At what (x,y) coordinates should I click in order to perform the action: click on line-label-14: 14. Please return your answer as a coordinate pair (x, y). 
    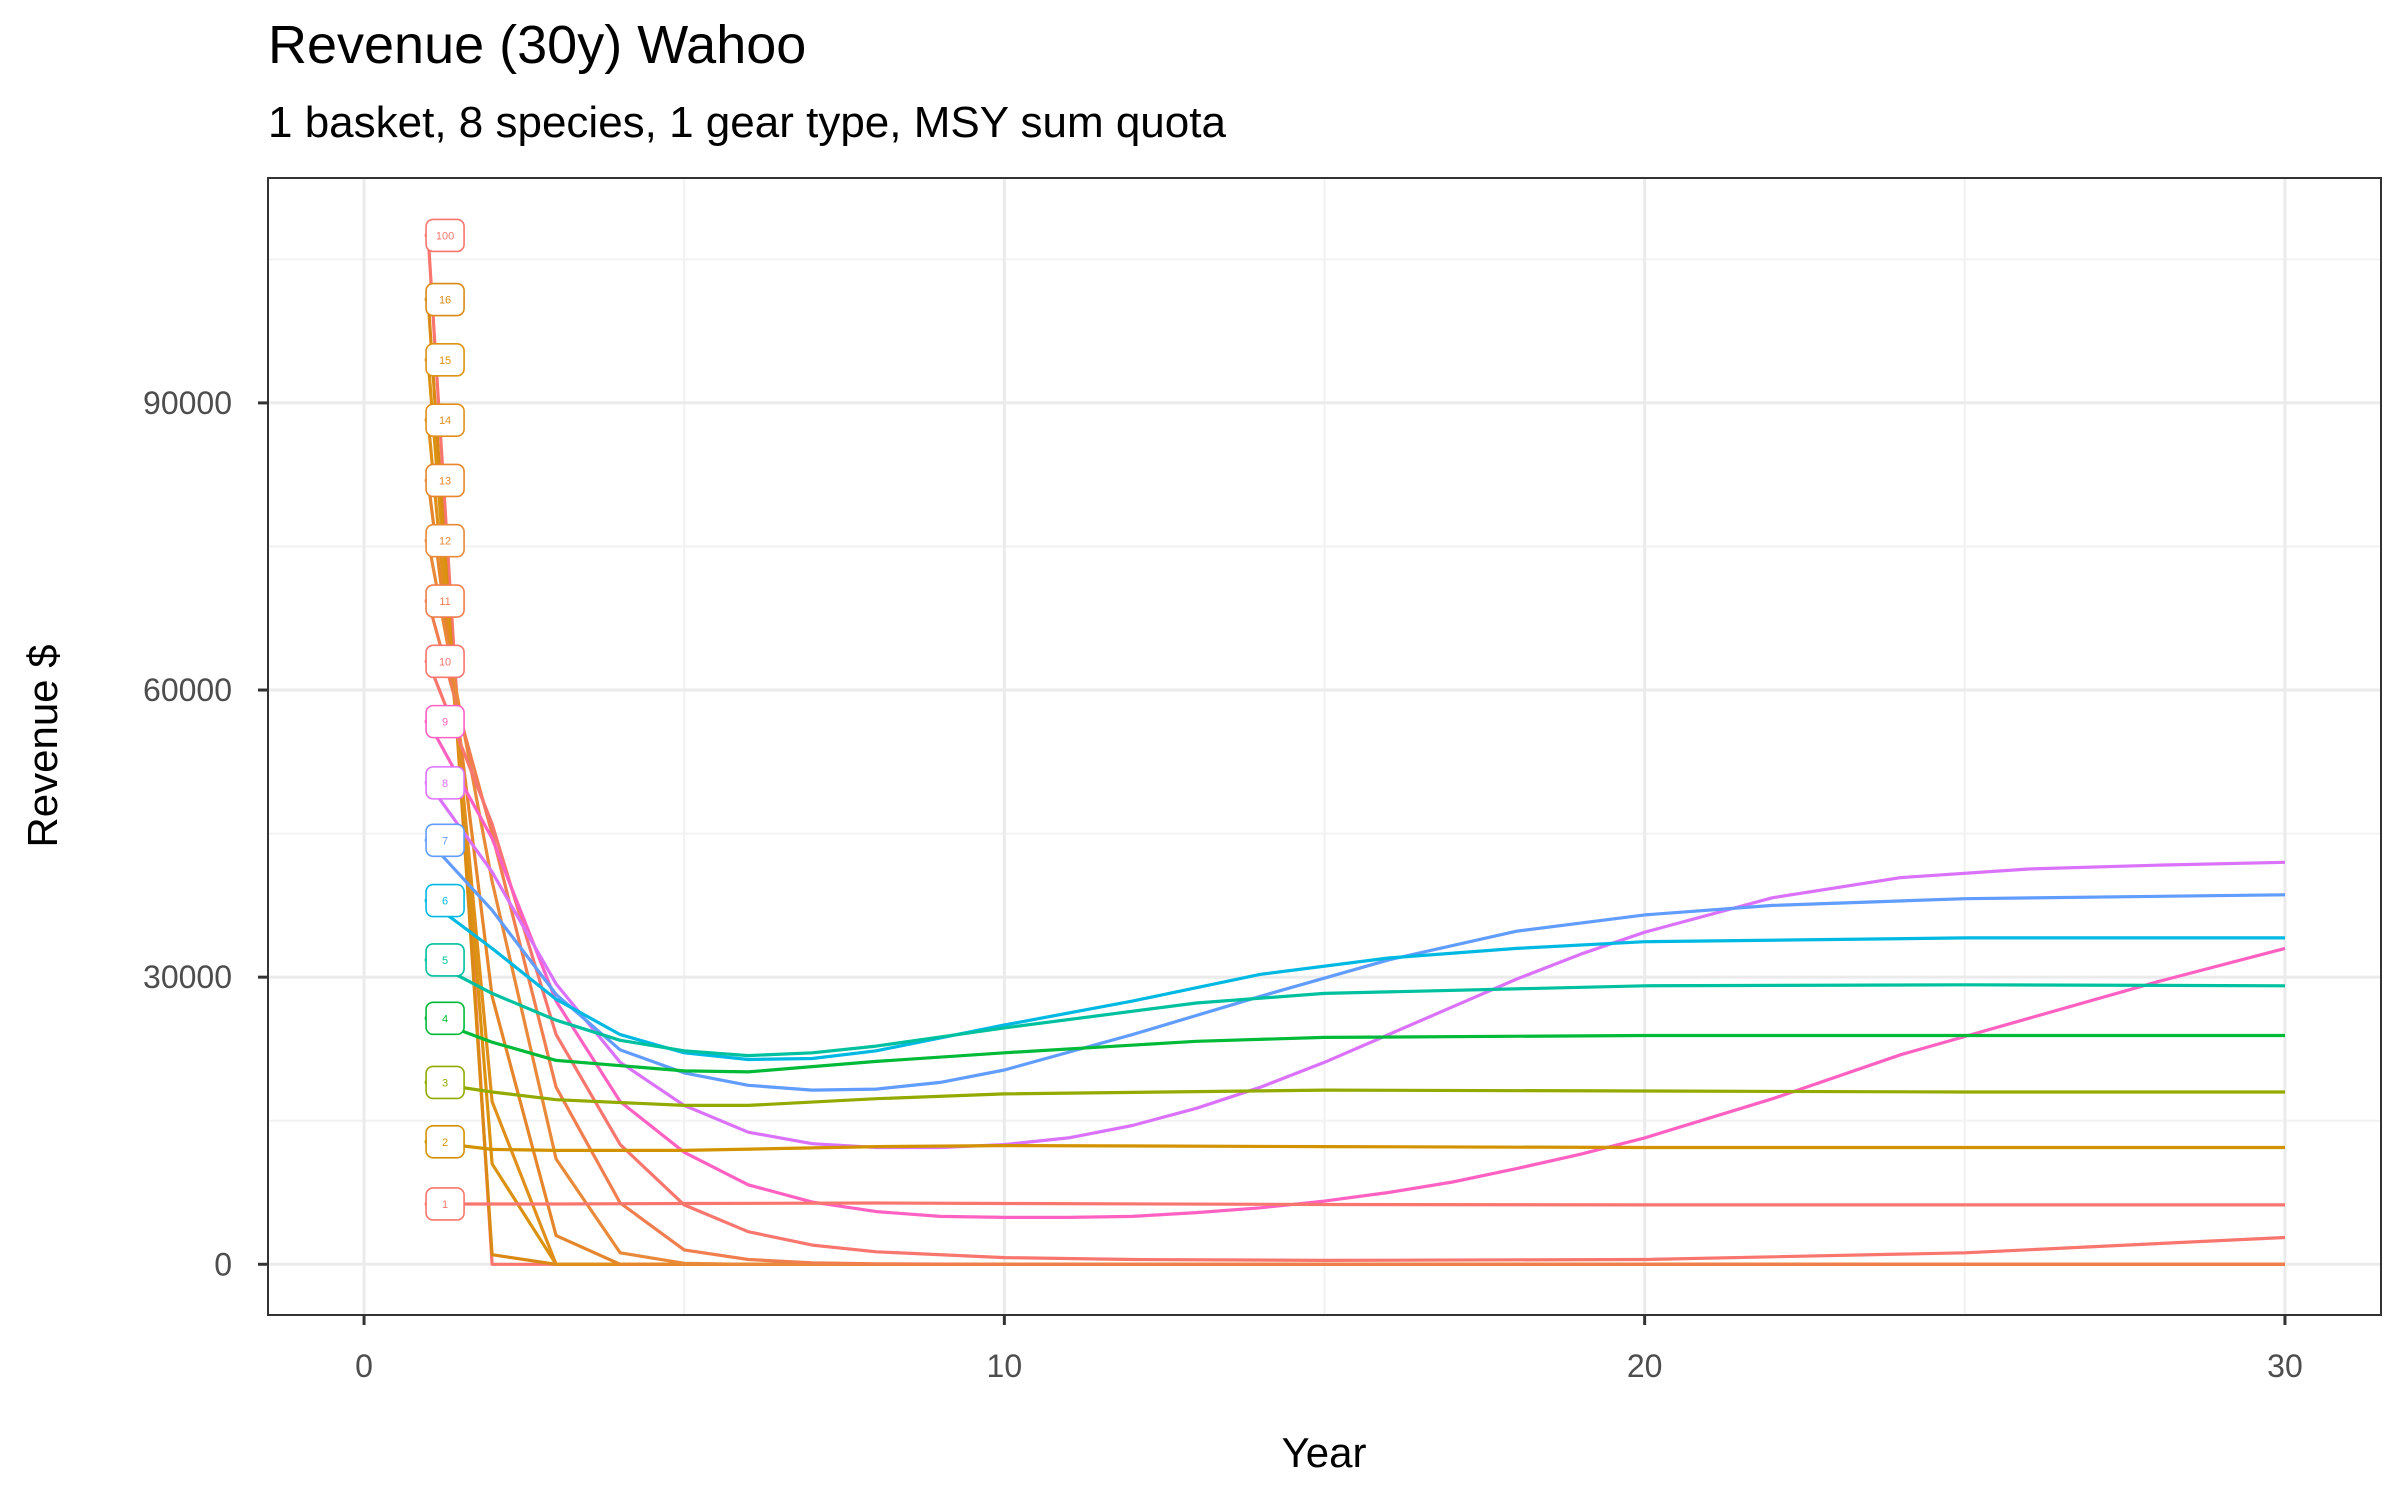
    Looking at the image, I should click on (445, 421).